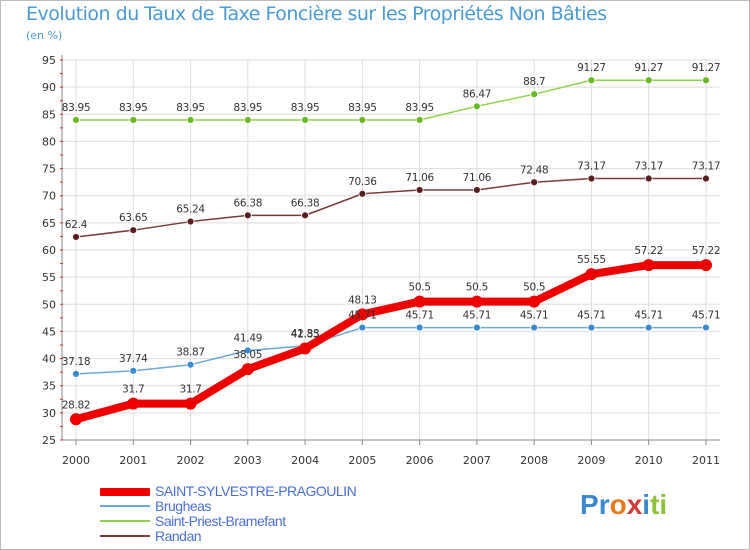 This screenshot has height=550, width=750. What do you see at coordinates (250, 491) in the screenshot?
I see `legend-item-saint-sylvestre-pragoulin: SAINT-SYLVESTRE-PRAGOULIN` at bounding box center [250, 491].